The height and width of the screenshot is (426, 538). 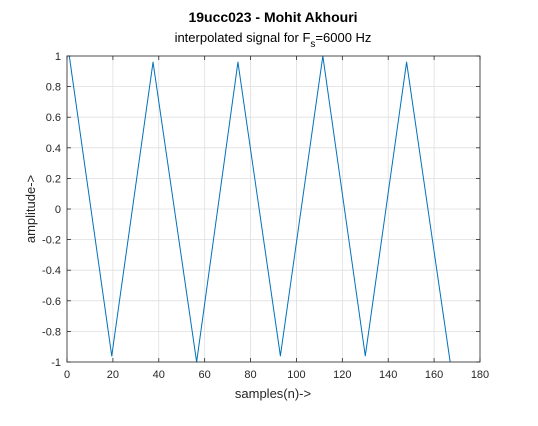 What do you see at coordinates (312, 44) in the screenshot?
I see `subtitle-subscript: s` at bounding box center [312, 44].